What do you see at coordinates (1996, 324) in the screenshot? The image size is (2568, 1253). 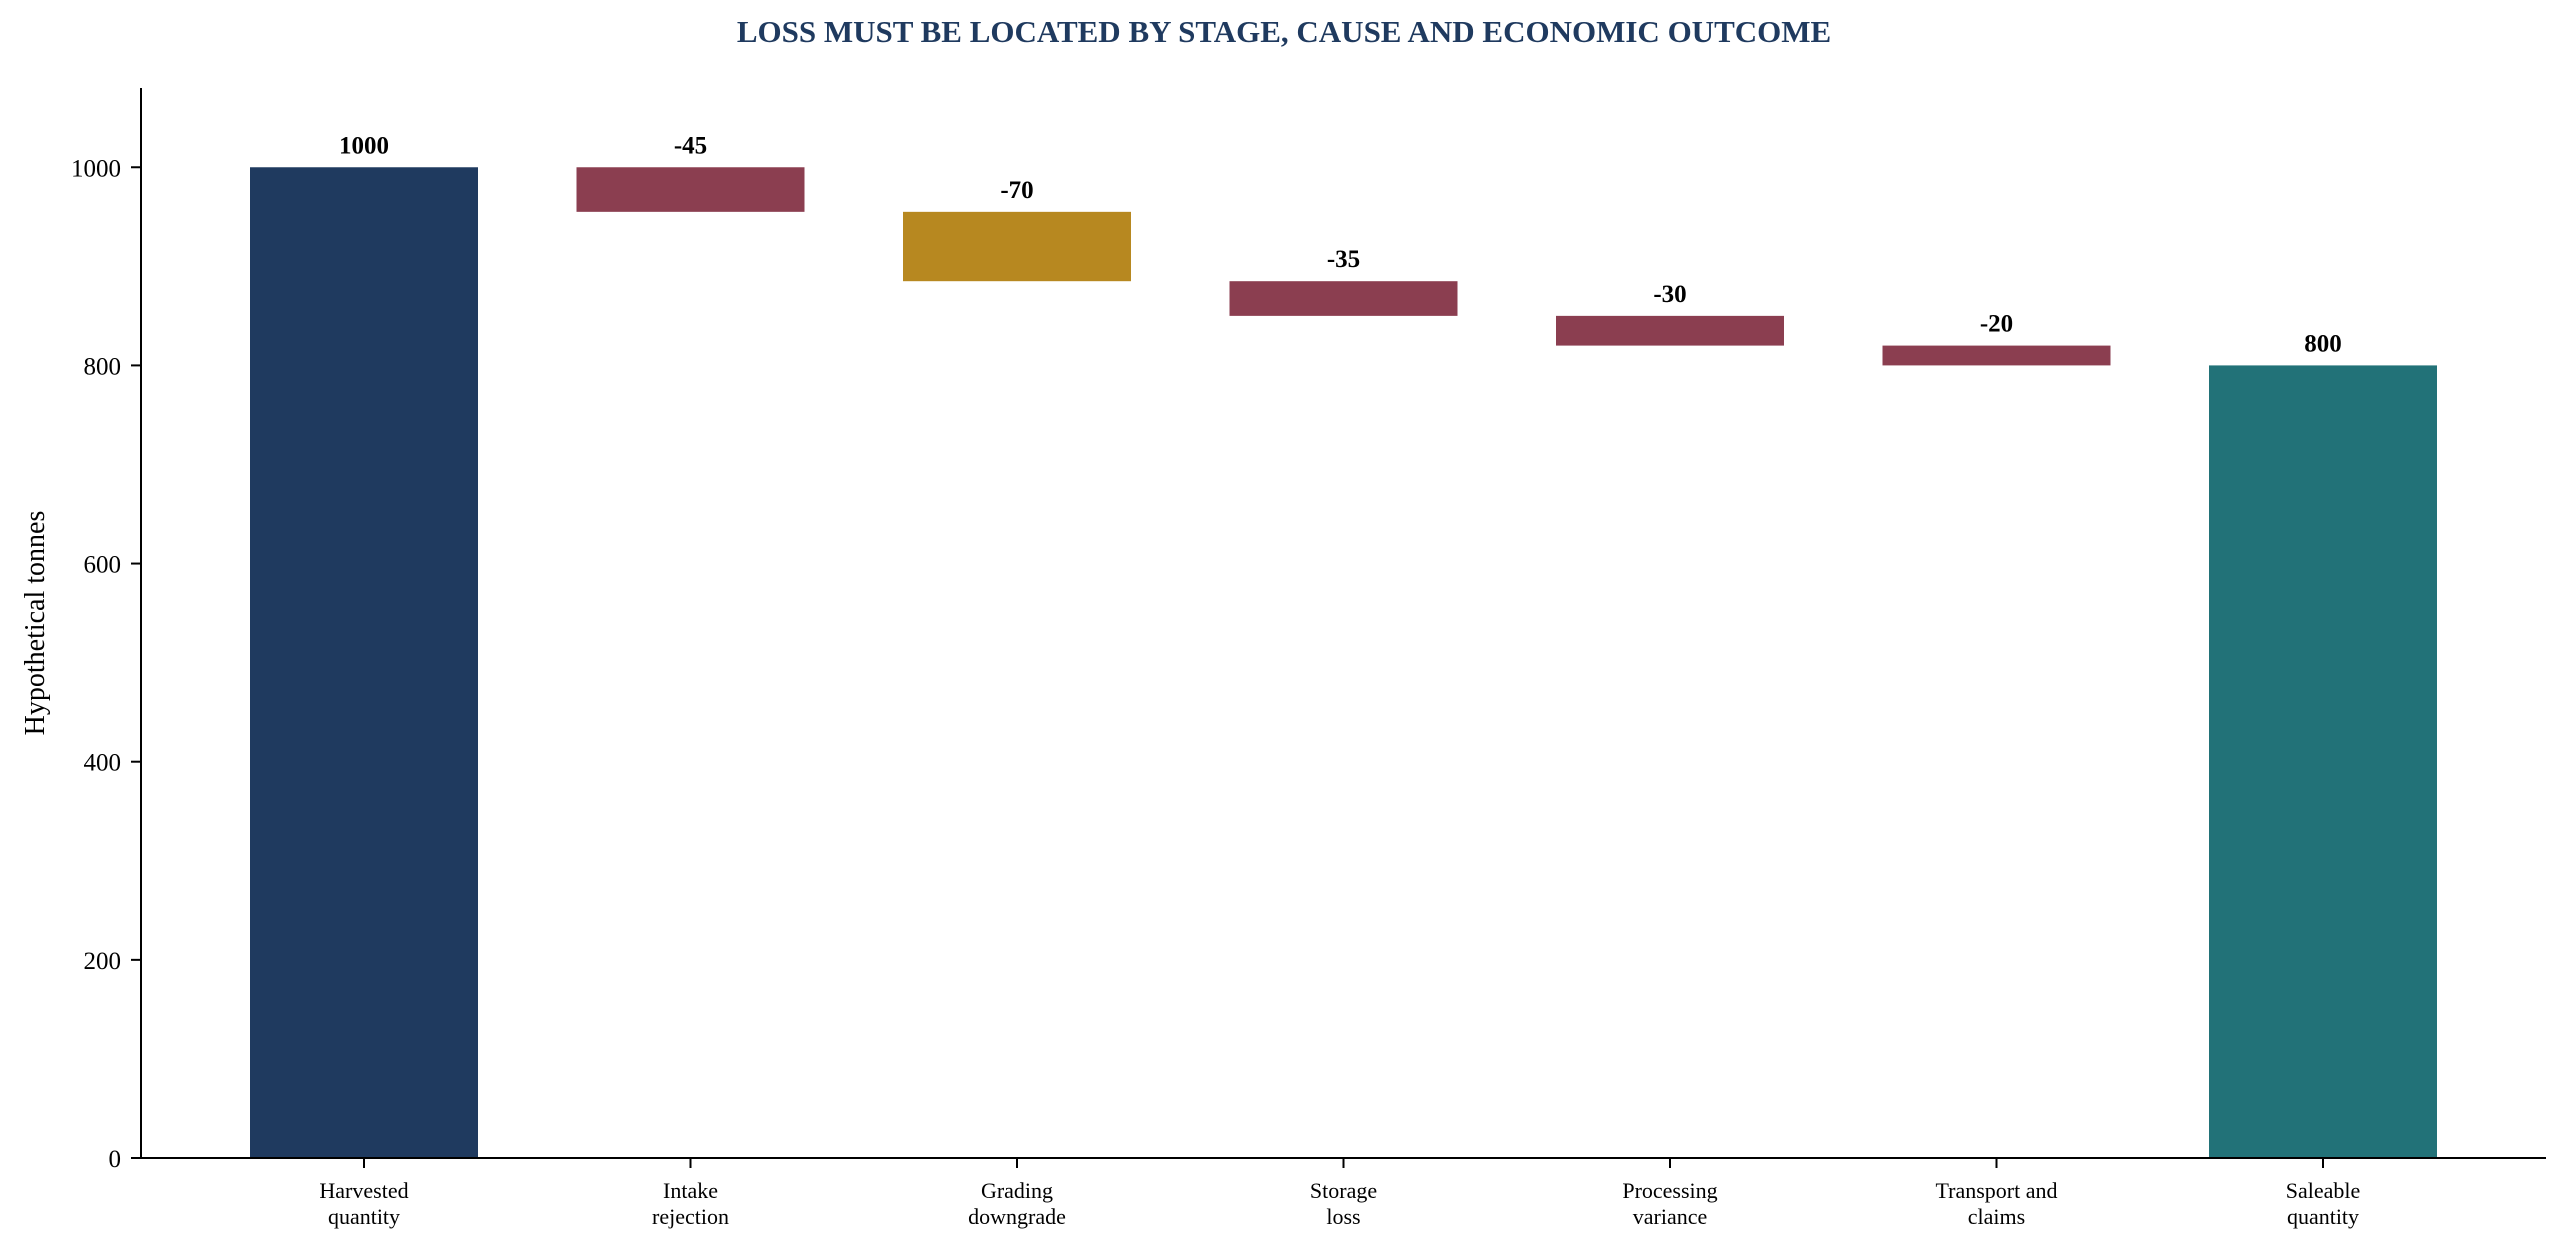 I see `data-label-5: -20` at bounding box center [1996, 324].